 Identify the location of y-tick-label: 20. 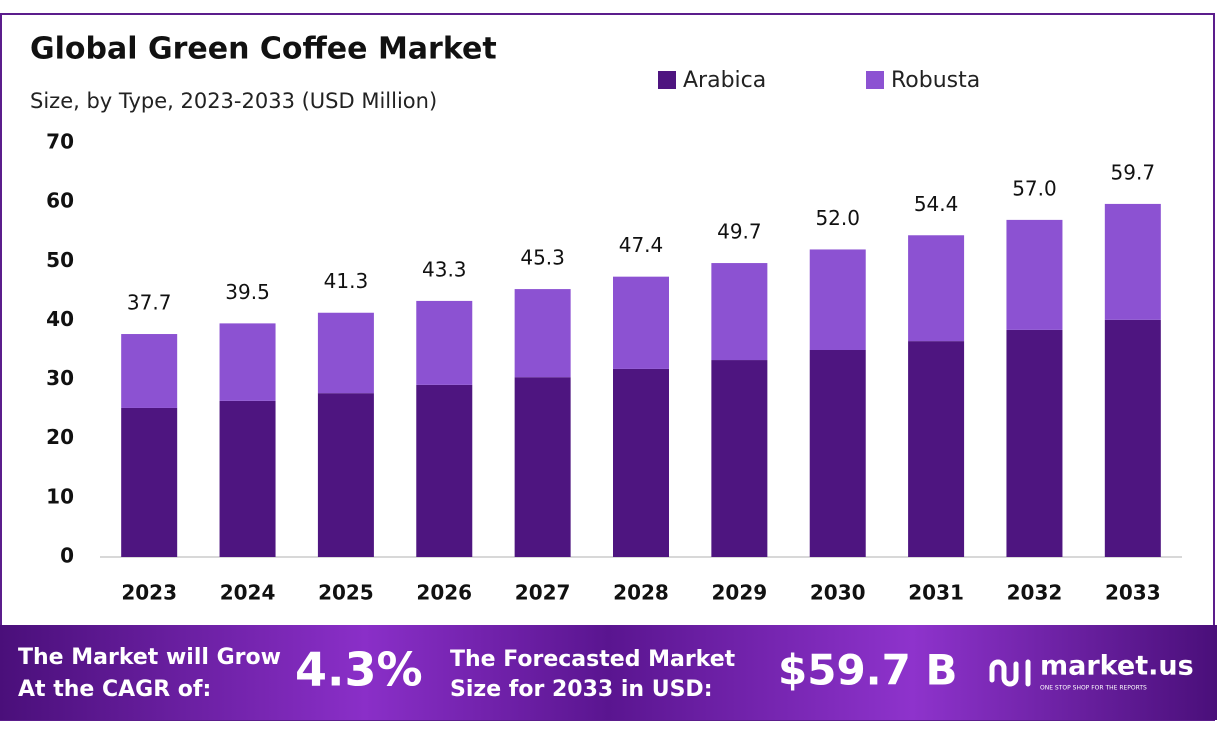
(60, 437).